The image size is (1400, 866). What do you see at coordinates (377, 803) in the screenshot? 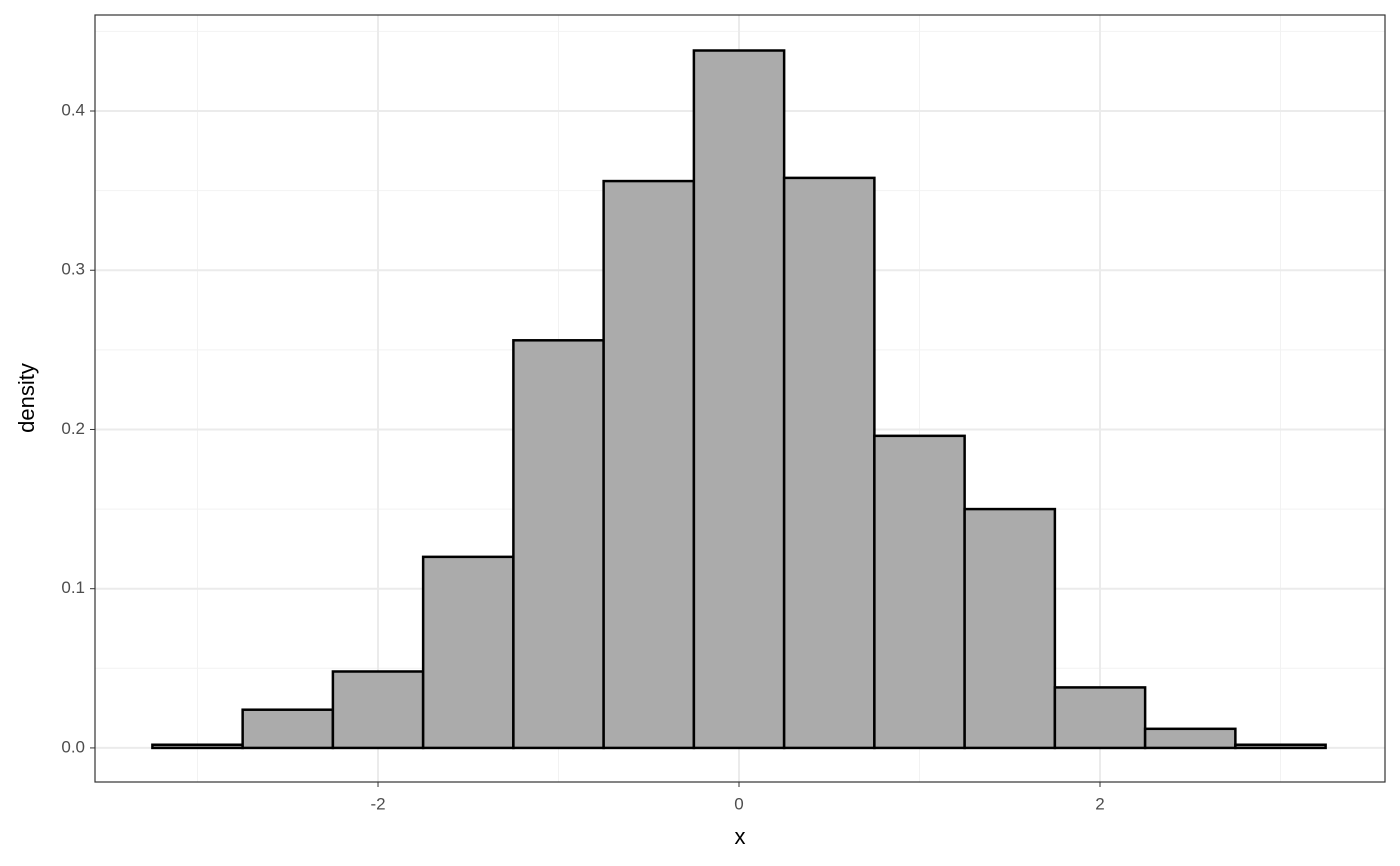
I see `x-tick-label: -2` at bounding box center [377, 803].